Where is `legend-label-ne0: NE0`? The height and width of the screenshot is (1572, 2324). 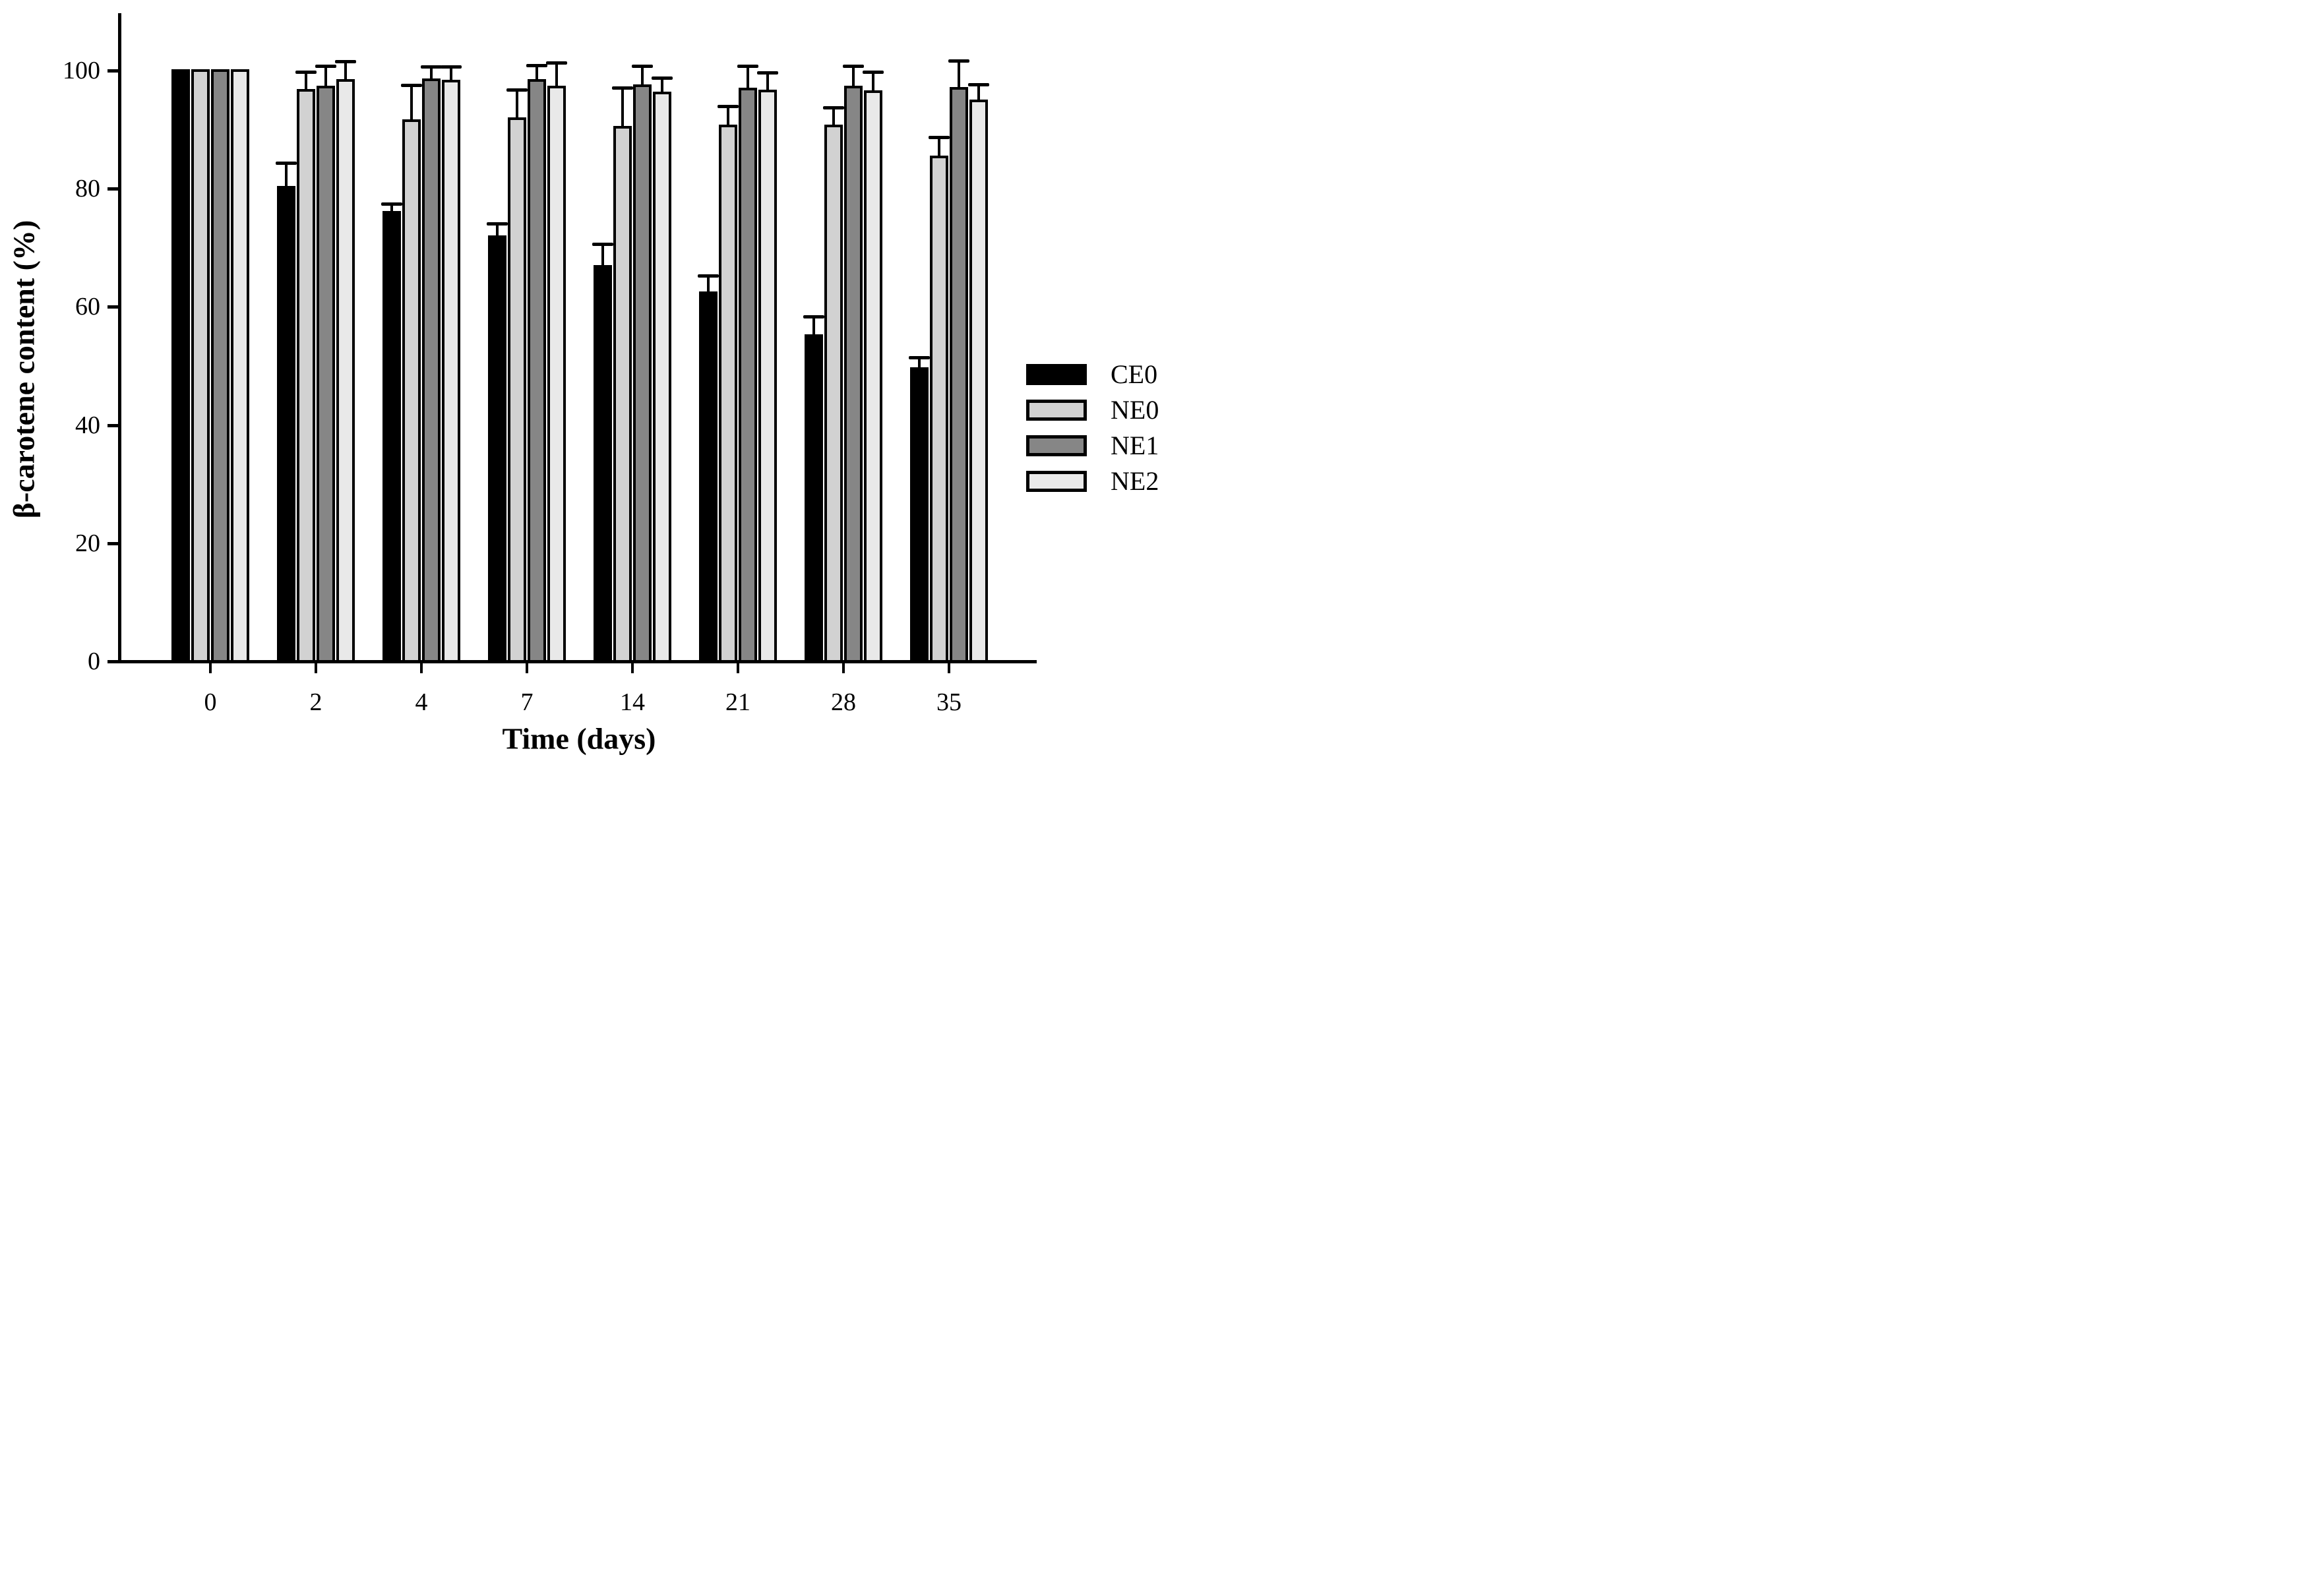 legend-label-ne0: NE0 is located at coordinates (1135, 410).